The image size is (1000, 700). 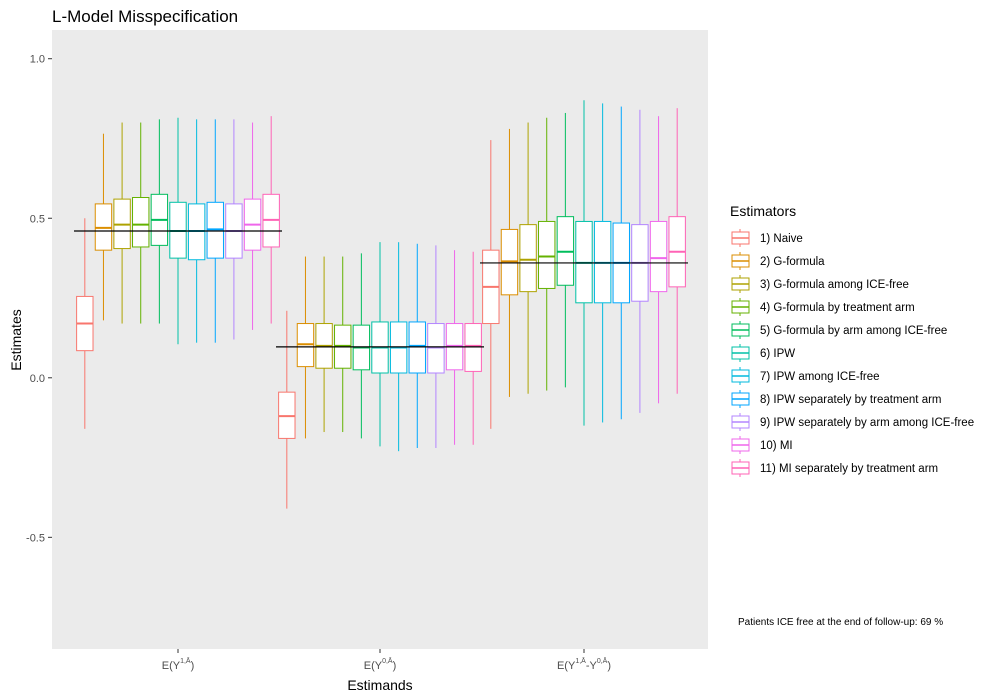 I want to click on legend-item: 7) IPW among ICE-free, so click(x=805, y=376).